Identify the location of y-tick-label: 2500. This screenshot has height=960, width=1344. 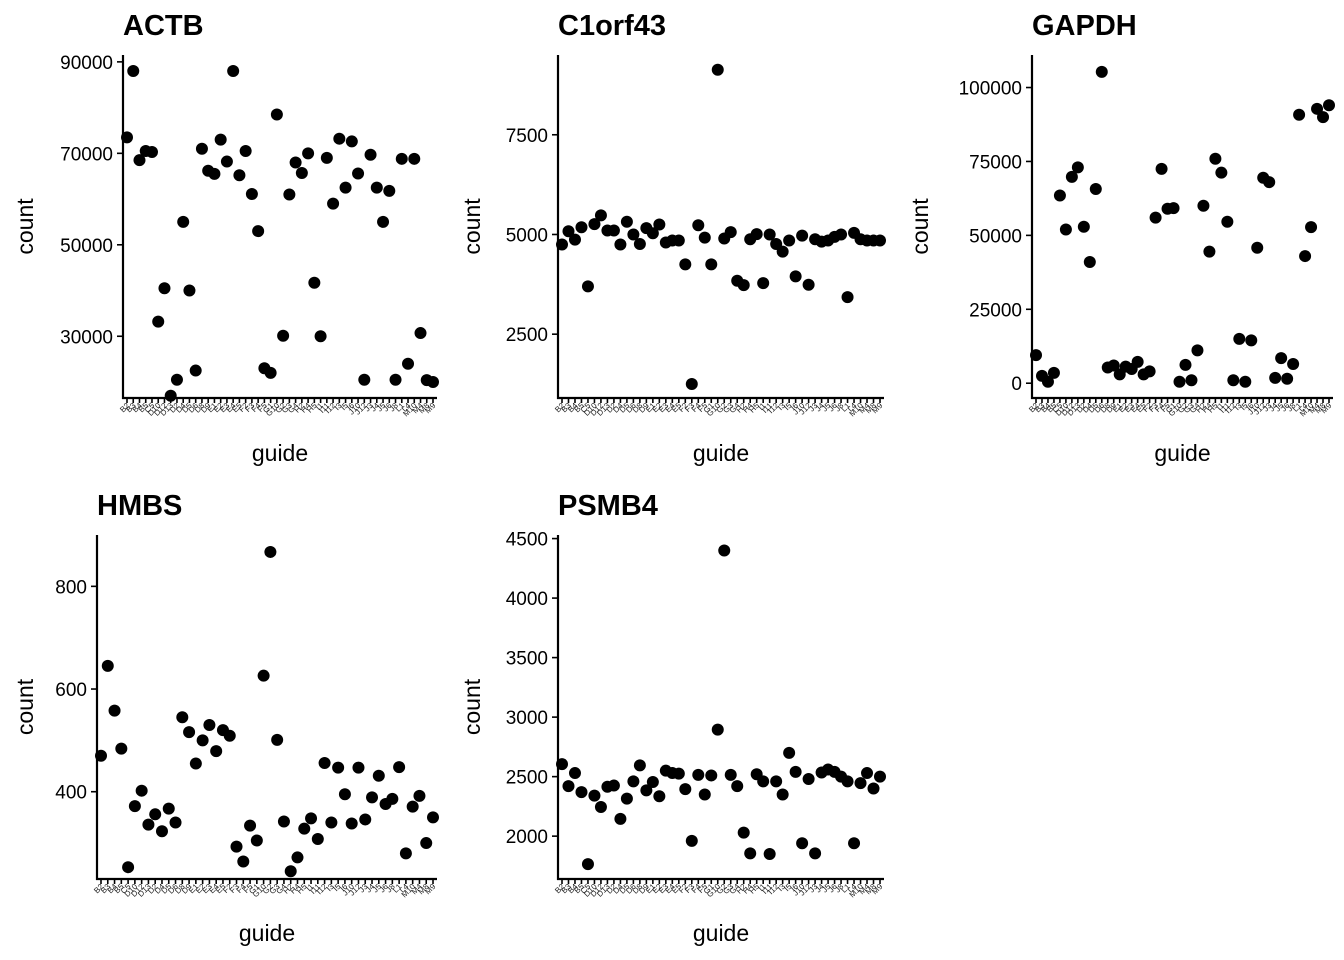
(527, 778).